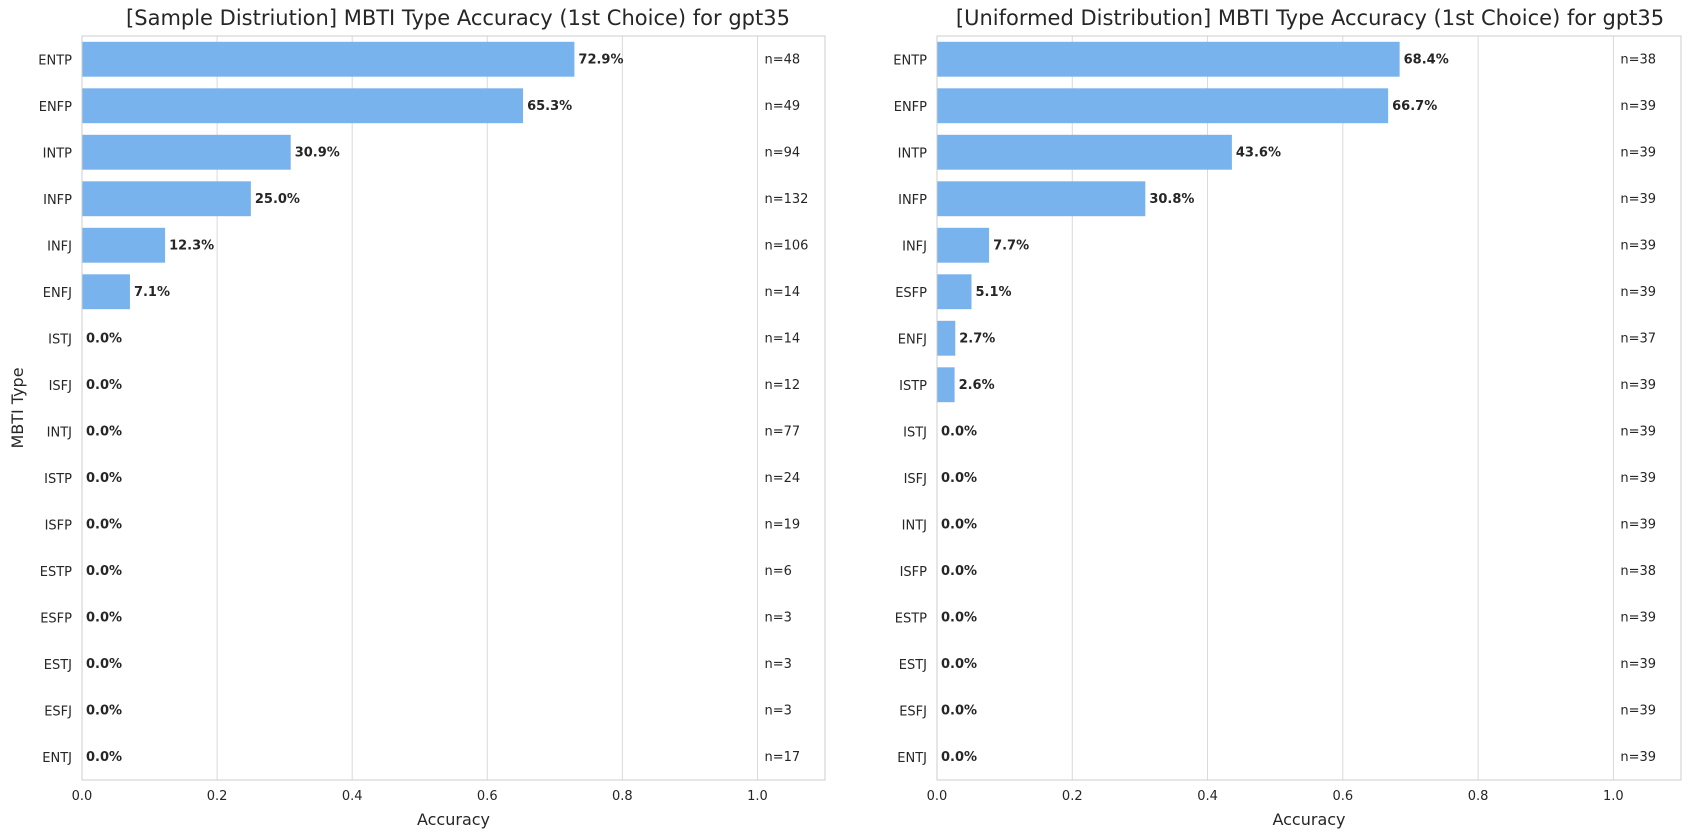 The image size is (1688, 834). I want to click on sample-size-label: n=24, so click(782, 478).